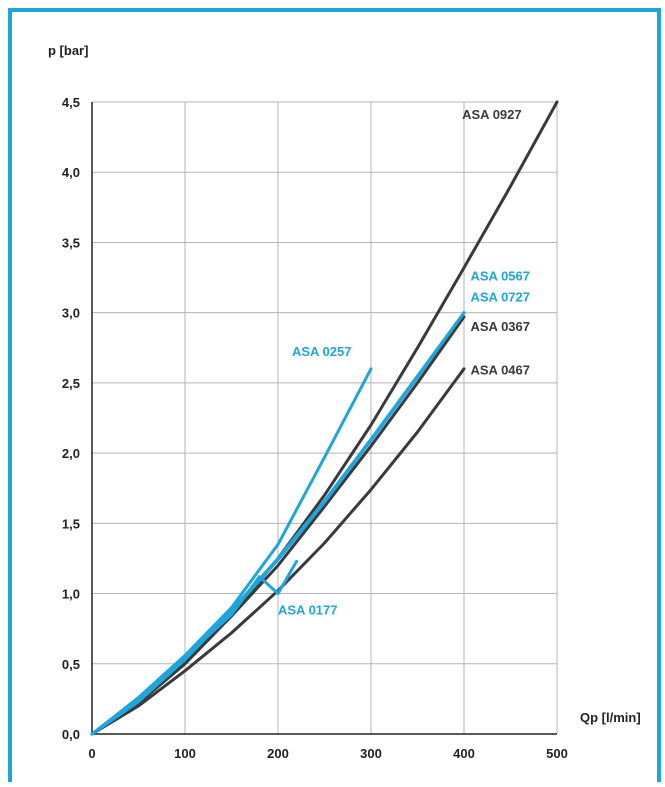  I want to click on y-tick-label-1: 0,5, so click(71, 664).